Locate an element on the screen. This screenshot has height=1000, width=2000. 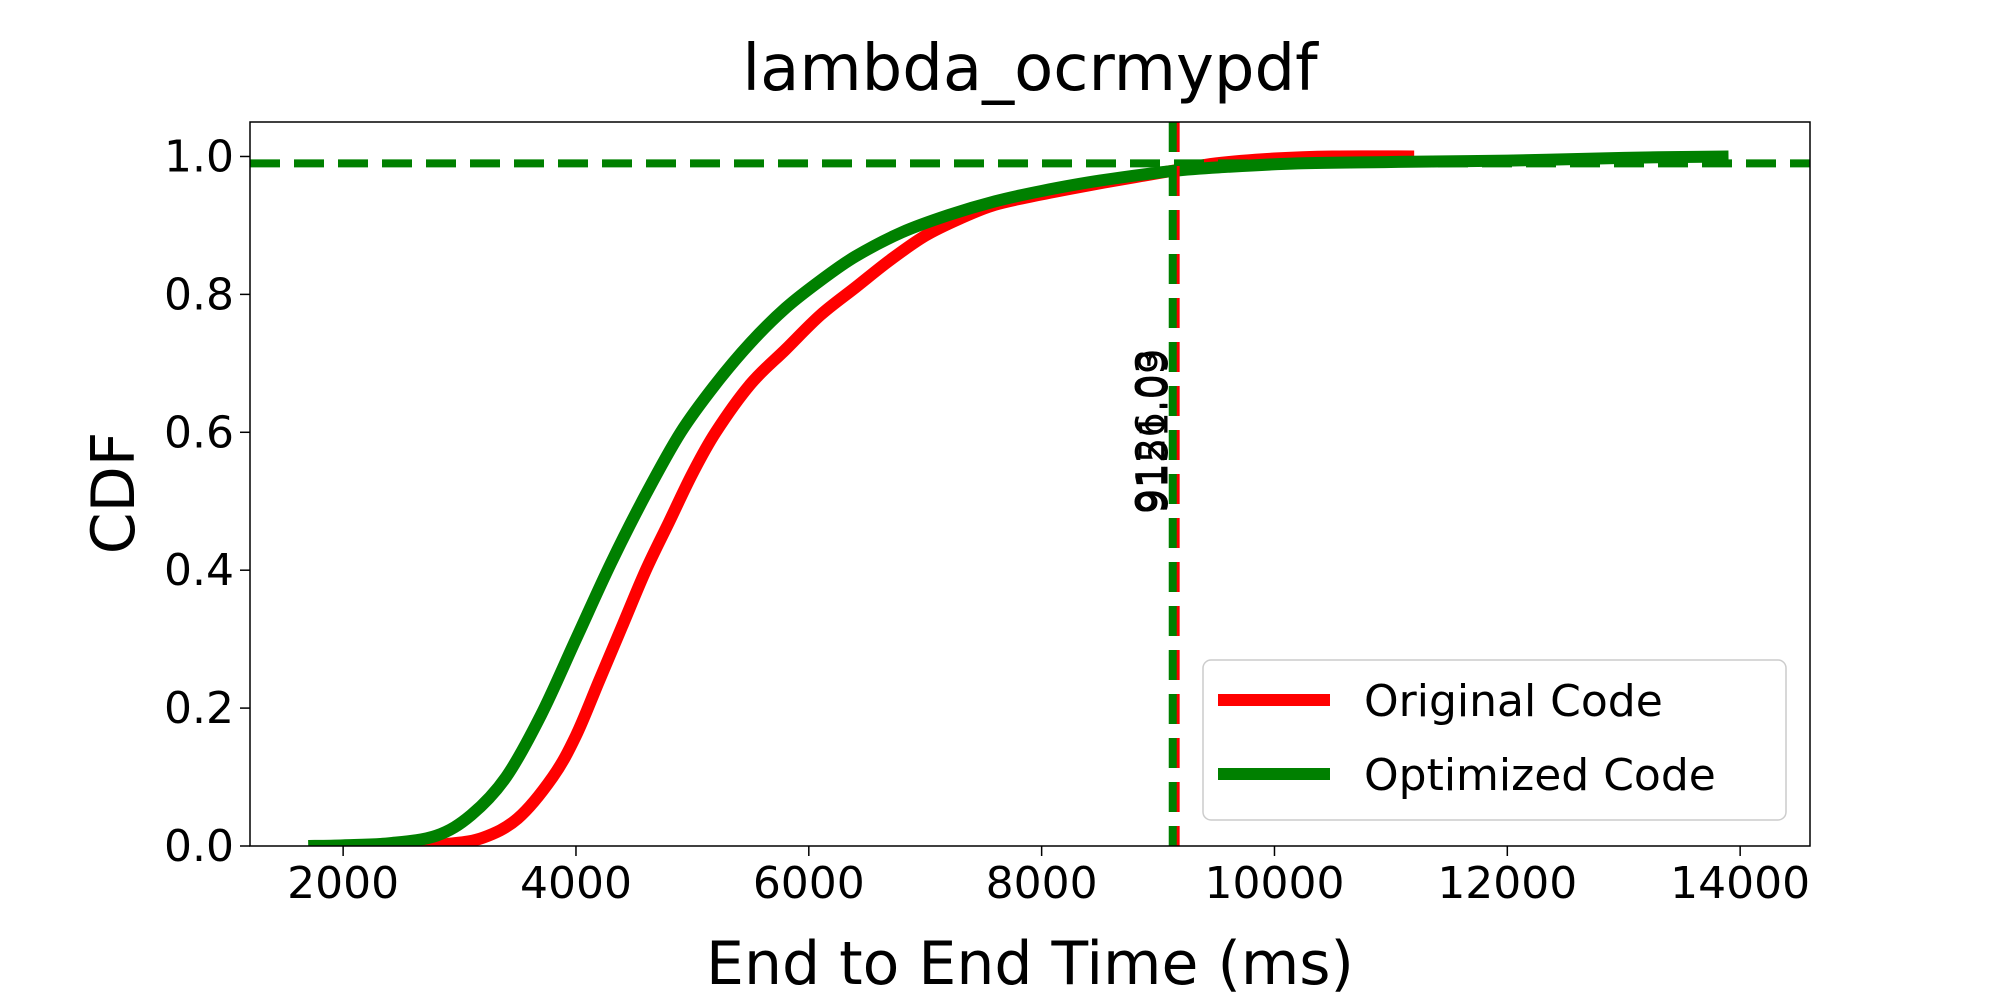
legend-label-optimized-code: Optimized Code is located at coordinates (1540, 775).